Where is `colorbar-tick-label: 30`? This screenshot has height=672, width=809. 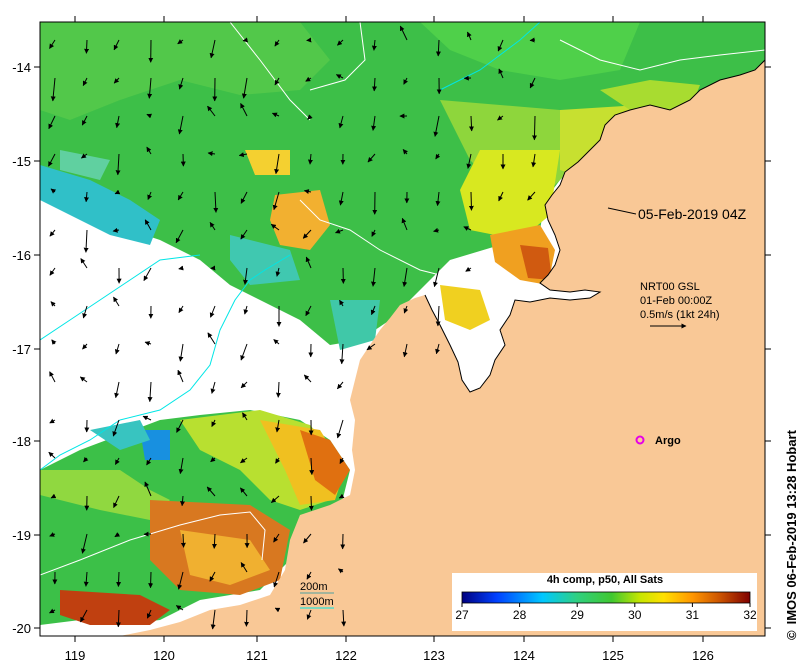 colorbar-tick-label: 30 is located at coordinates (635, 615).